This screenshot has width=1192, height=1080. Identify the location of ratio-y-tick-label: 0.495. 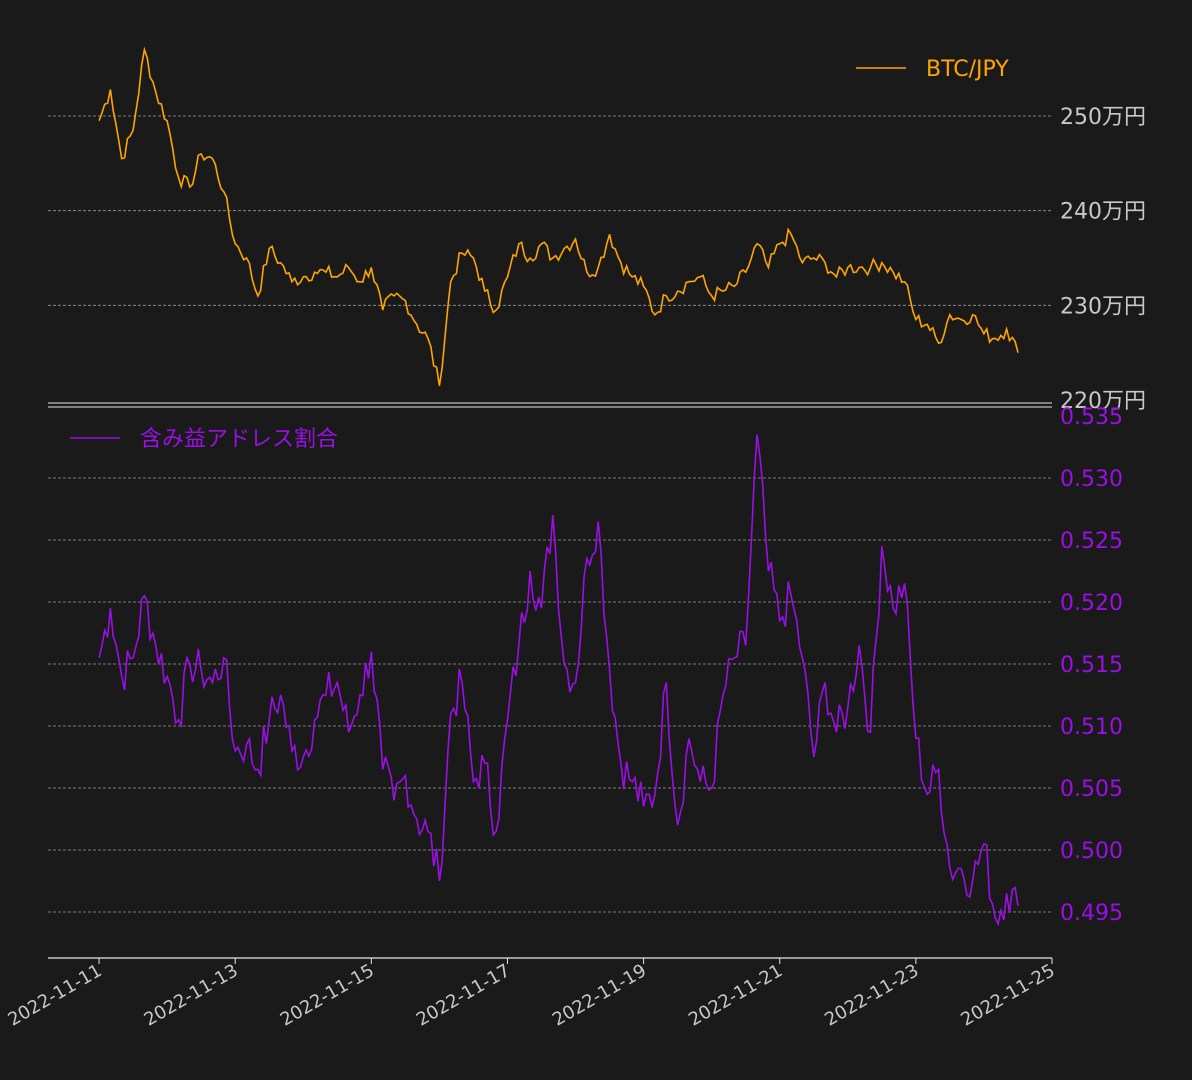
(1091, 913).